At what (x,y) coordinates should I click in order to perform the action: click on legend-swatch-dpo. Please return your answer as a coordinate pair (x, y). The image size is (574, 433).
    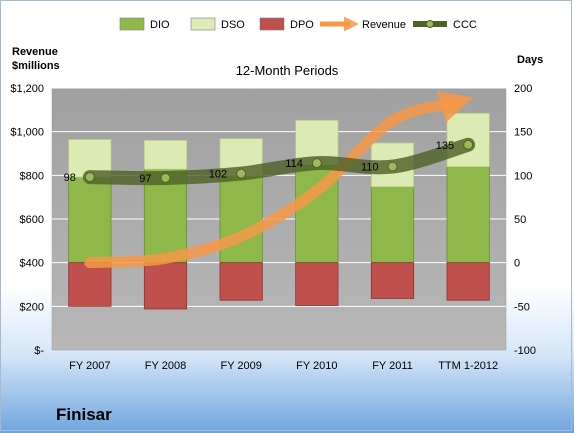
    Looking at the image, I should click on (272, 24).